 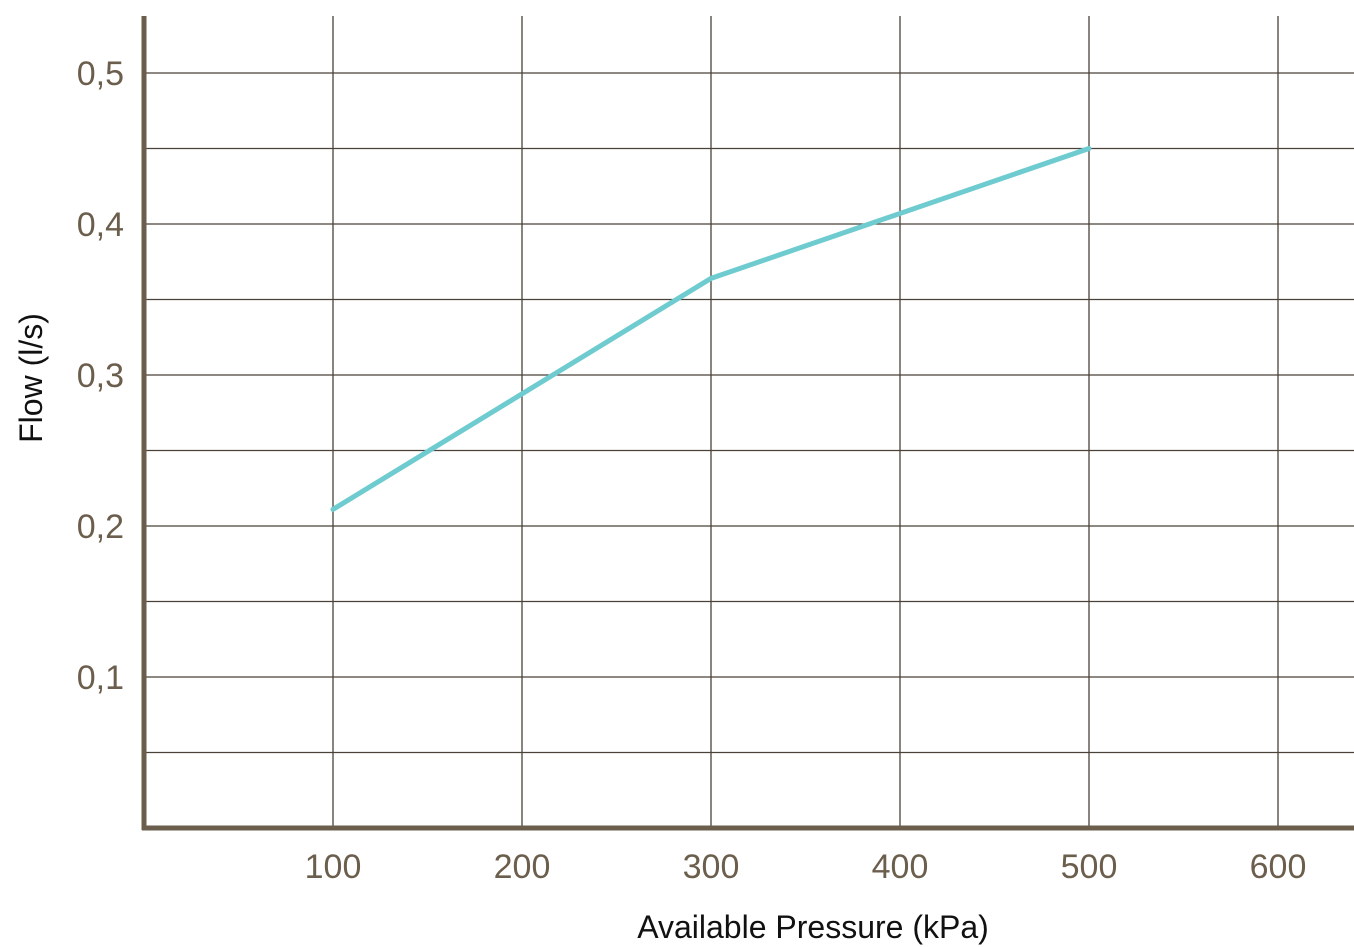 I want to click on y-tick-label: 0,3, so click(x=100, y=376).